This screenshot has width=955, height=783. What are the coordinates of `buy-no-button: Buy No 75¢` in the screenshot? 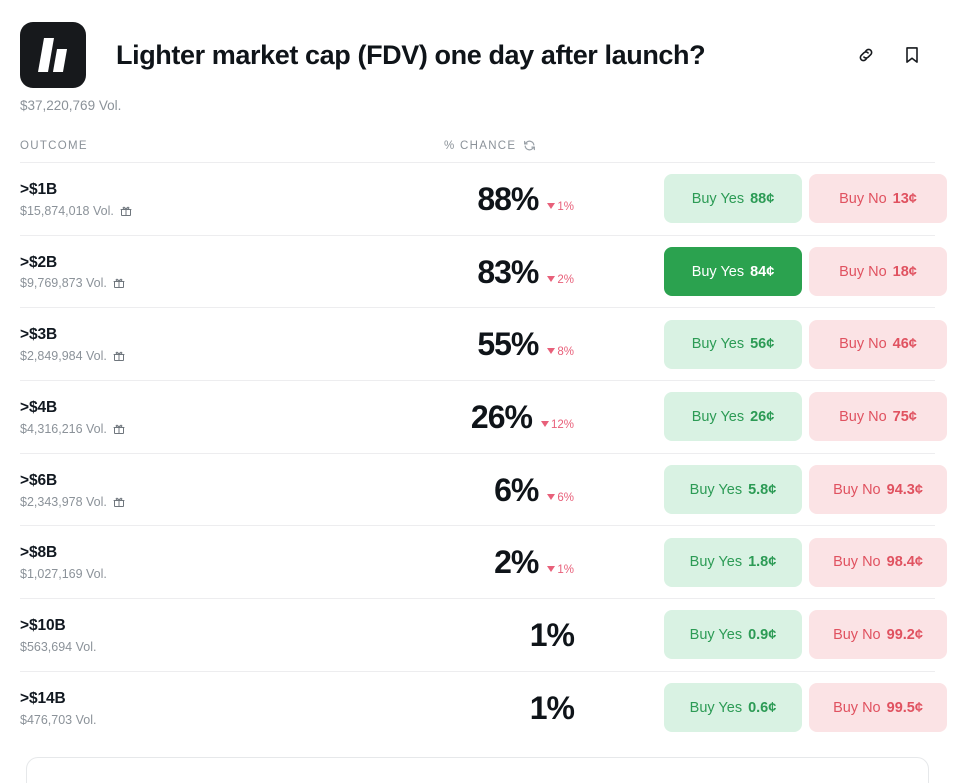 It's located at (878, 417).